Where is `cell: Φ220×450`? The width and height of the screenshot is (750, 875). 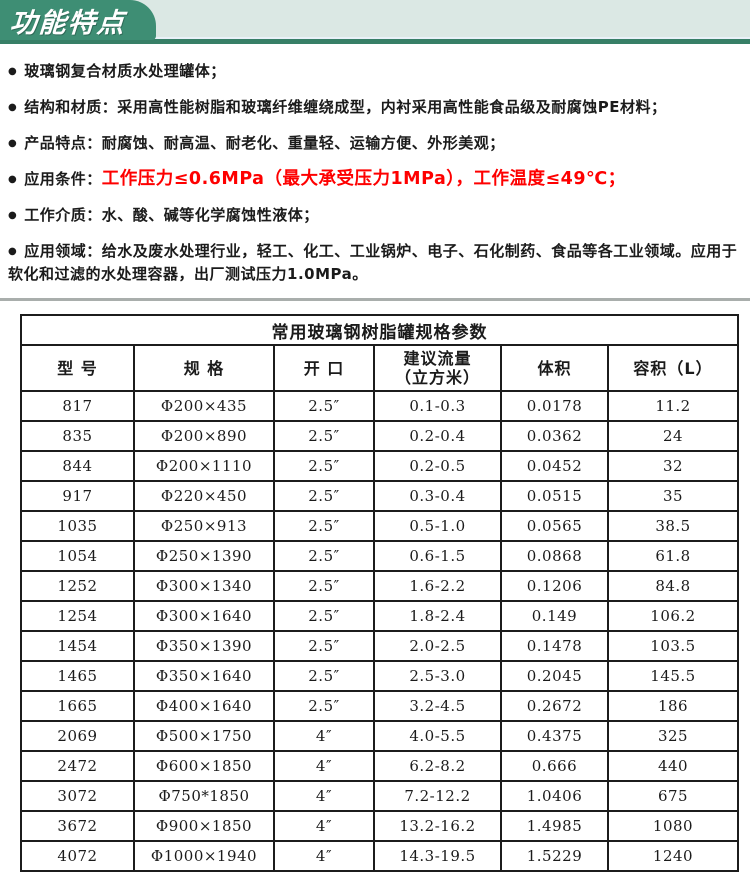 cell: Φ220×450 is located at coordinates (204, 496).